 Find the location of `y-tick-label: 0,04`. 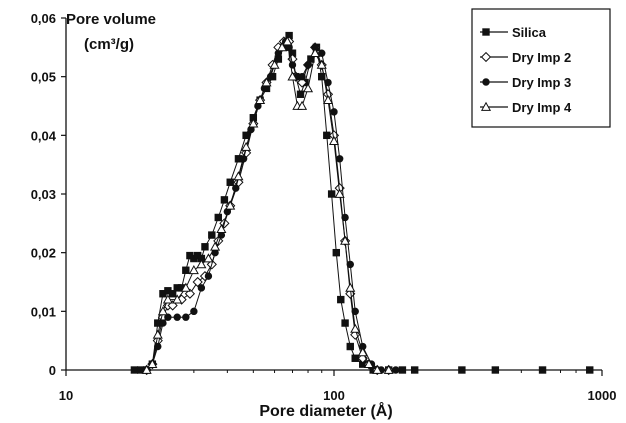

y-tick-label: 0,04 is located at coordinates (44, 135).